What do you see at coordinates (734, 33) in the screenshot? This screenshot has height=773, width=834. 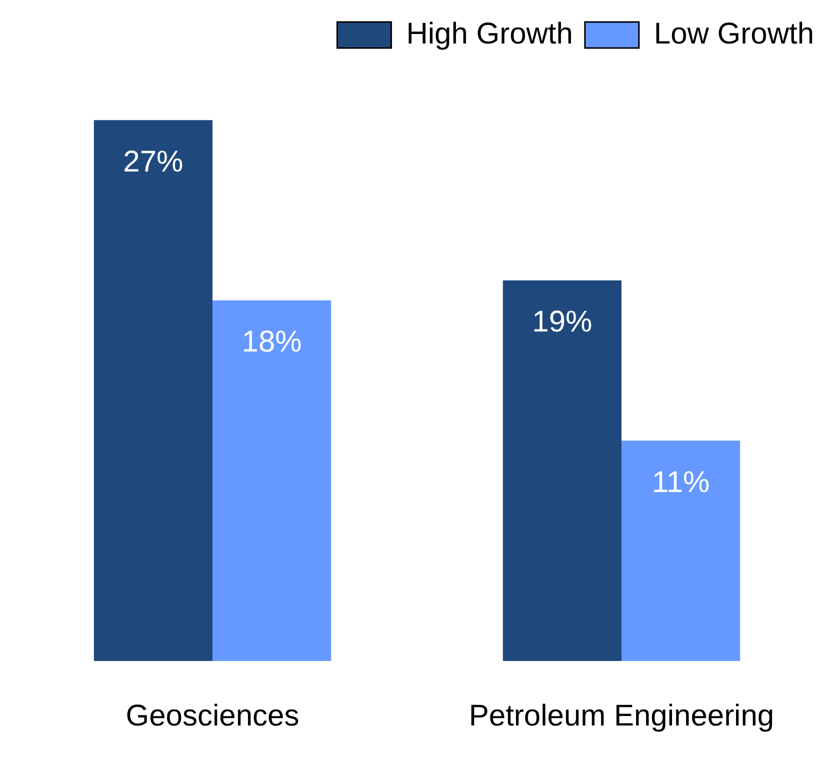 I see `legend-label: Low Growth` at bounding box center [734, 33].